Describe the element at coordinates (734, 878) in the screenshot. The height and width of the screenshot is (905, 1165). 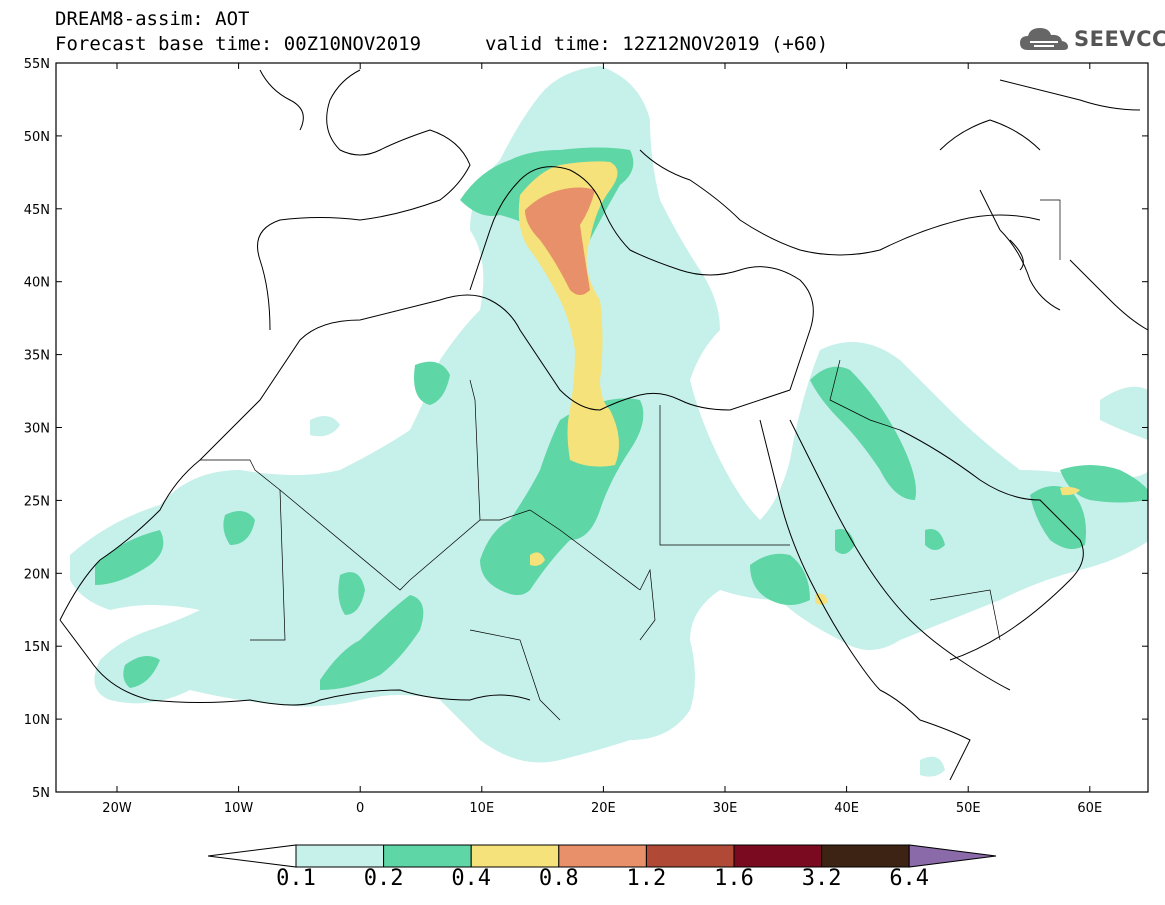
I see `colorbar-label: 1.6` at that location.